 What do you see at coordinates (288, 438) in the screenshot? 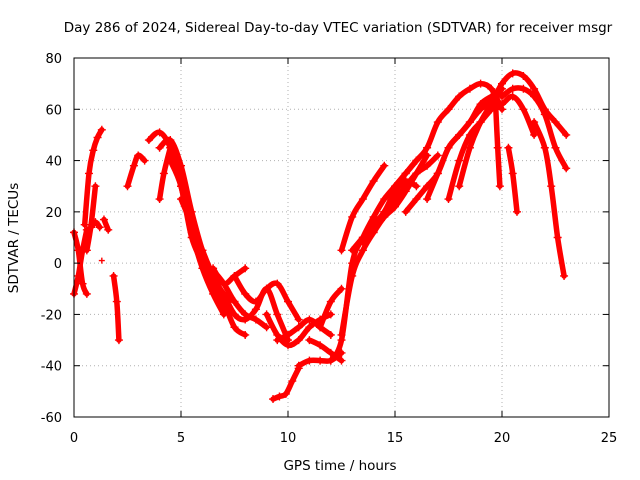
I see `x-tick-label: 10` at bounding box center [288, 438].